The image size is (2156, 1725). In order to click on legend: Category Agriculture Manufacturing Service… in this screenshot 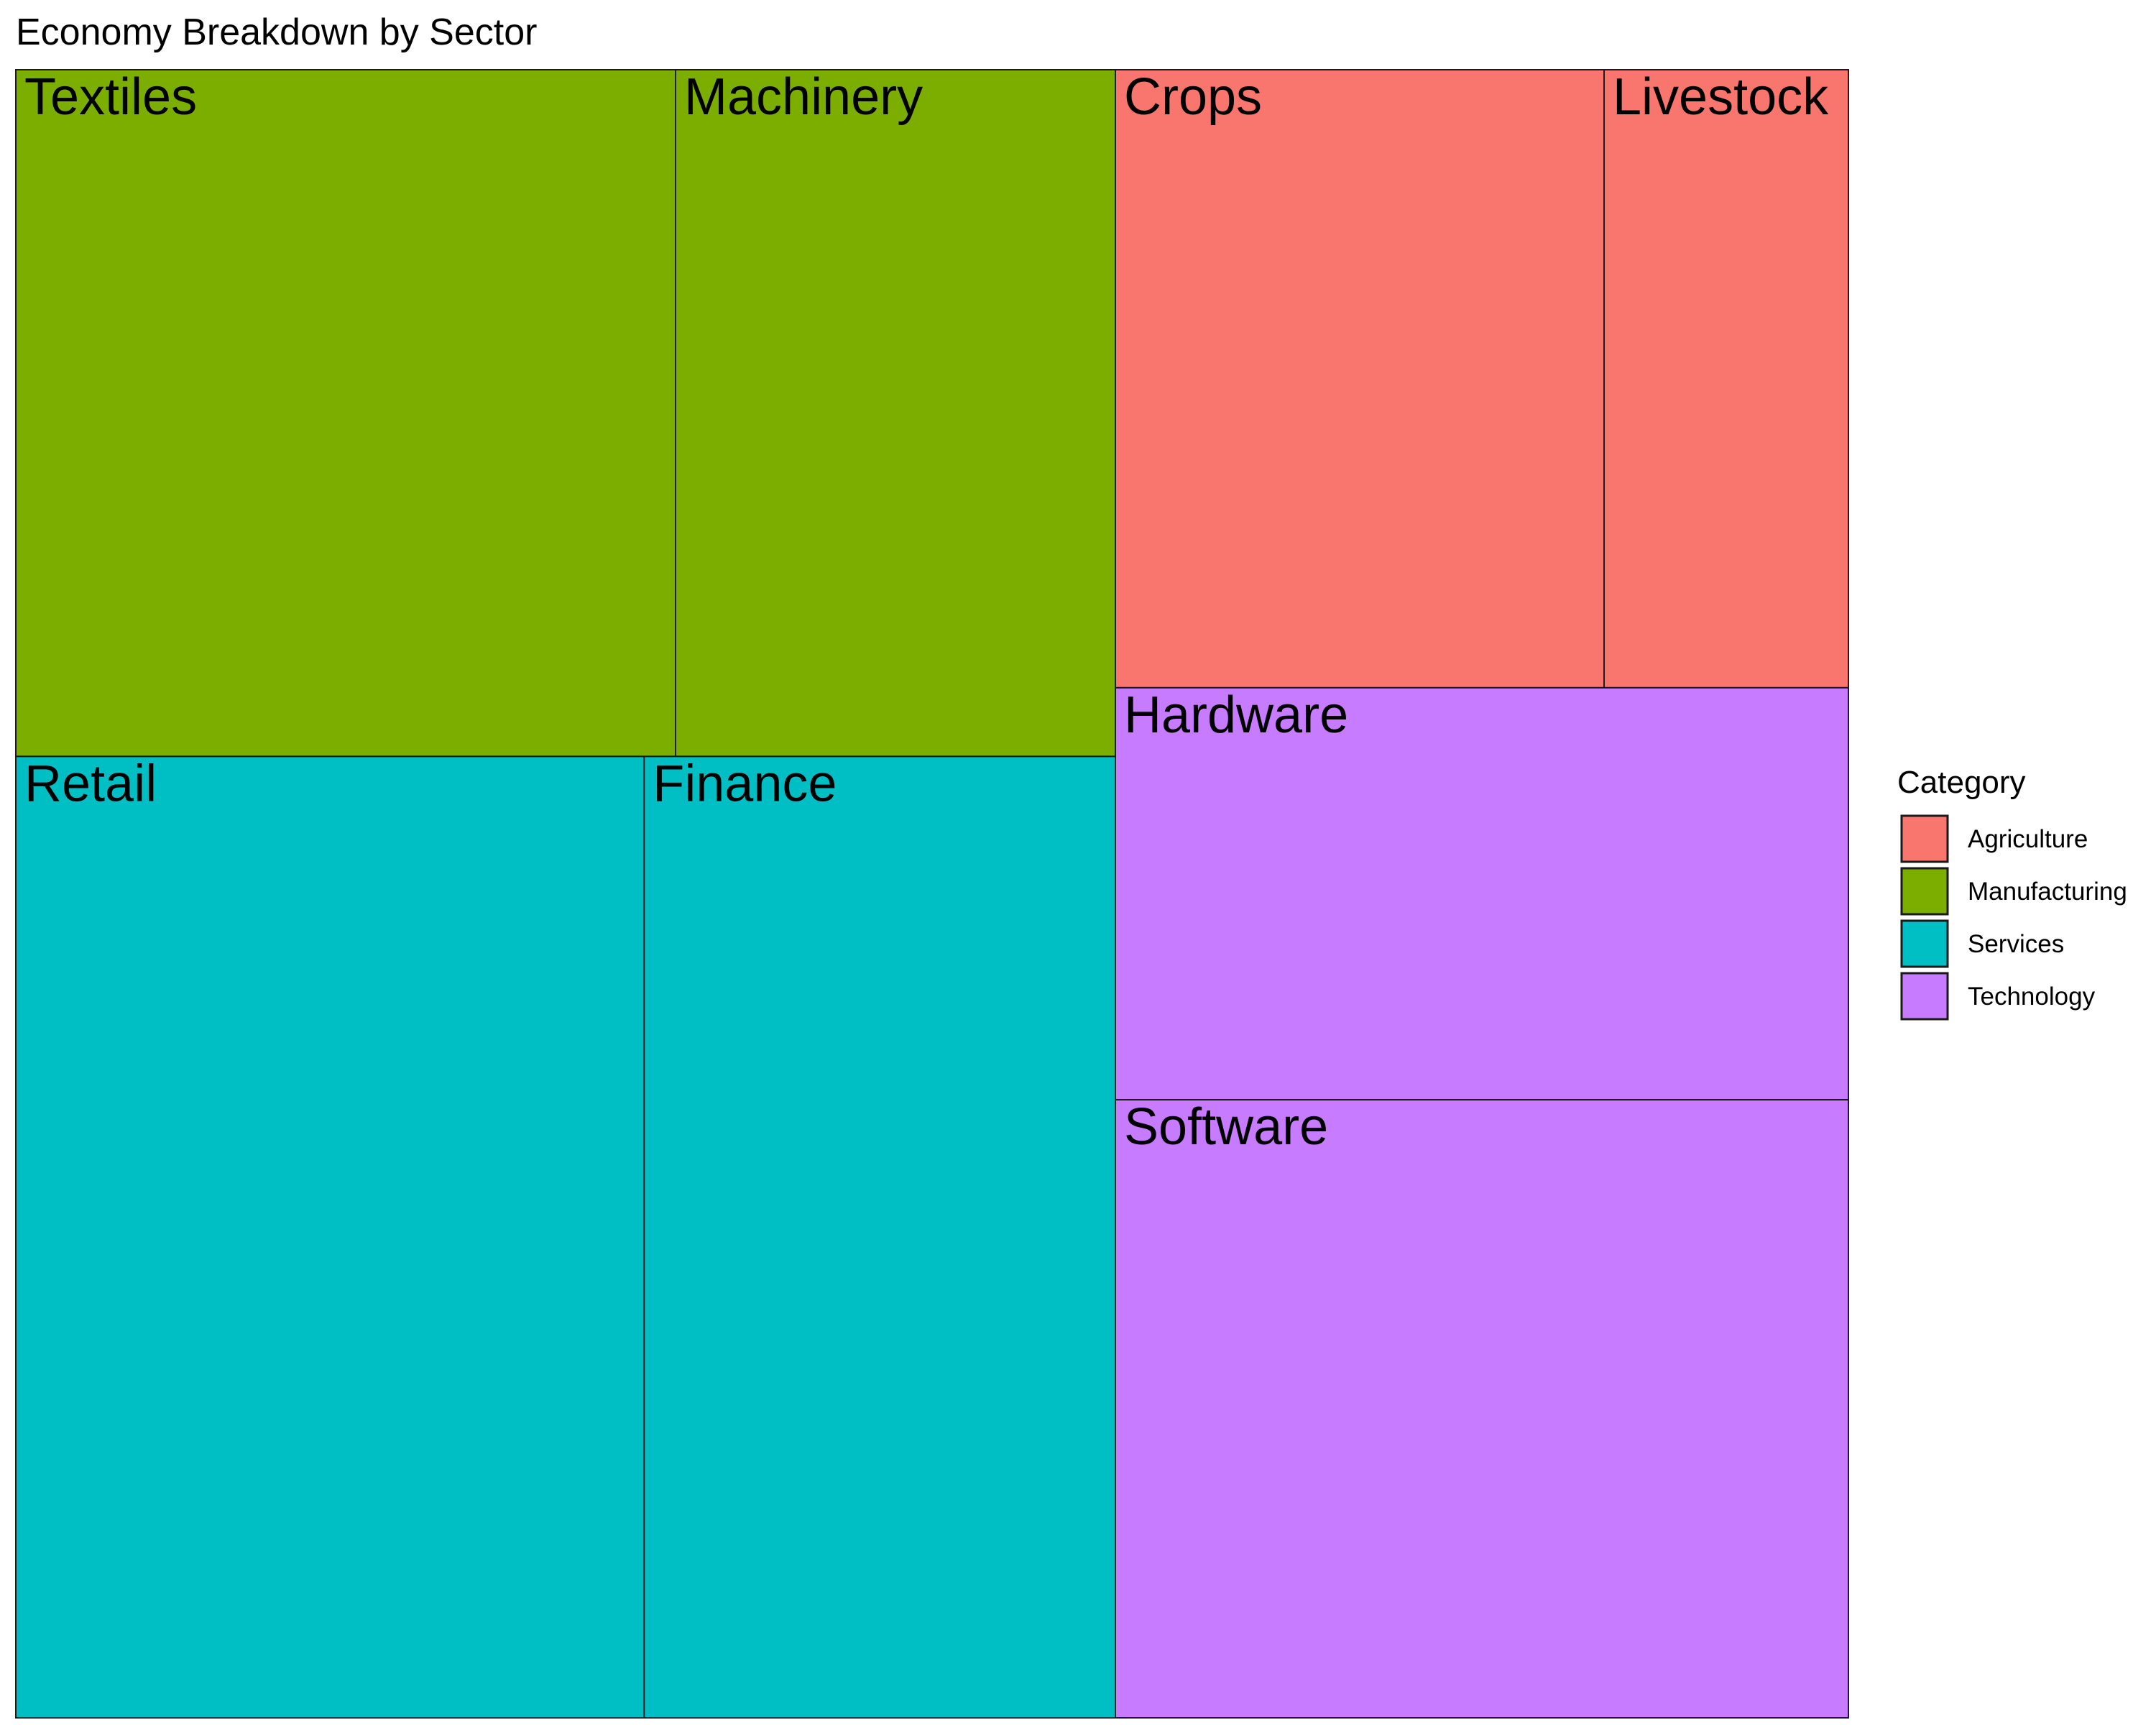, I will do `click(2012, 893)`.